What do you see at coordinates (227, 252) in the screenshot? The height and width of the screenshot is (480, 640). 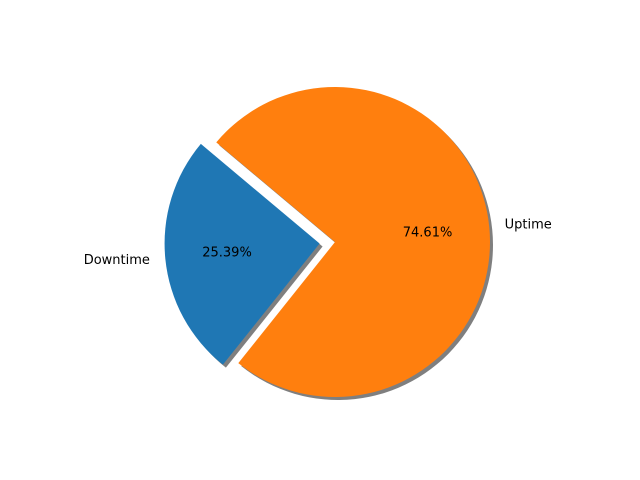 I see `pie-pct-downtime: 25.39%` at bounding box center [227, 252].